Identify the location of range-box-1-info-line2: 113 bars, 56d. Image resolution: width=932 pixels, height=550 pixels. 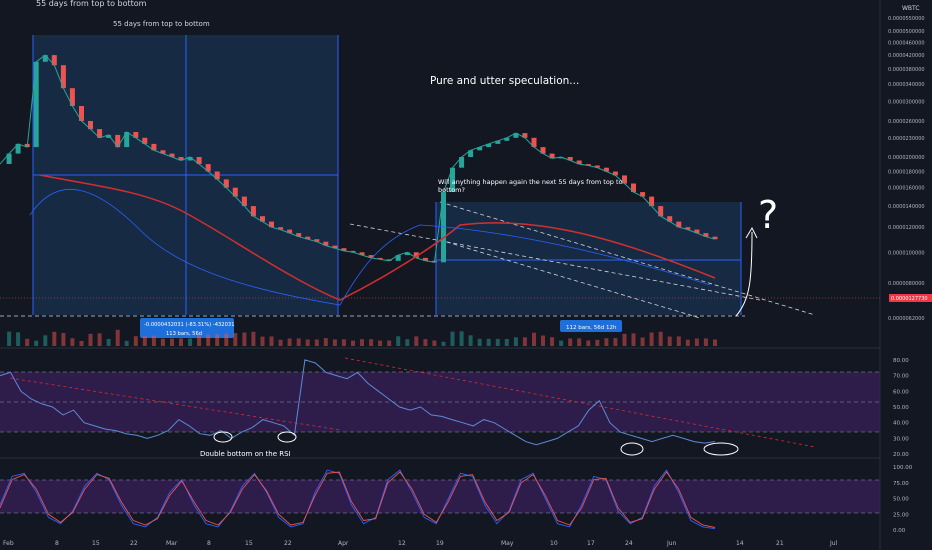
(184, 334).